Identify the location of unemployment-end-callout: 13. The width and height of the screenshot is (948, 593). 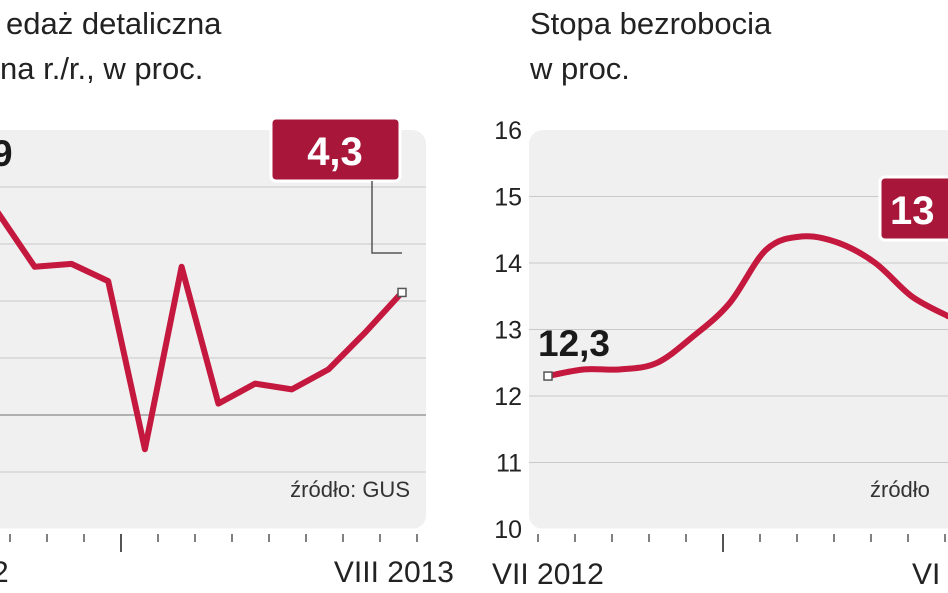
(913, 208).